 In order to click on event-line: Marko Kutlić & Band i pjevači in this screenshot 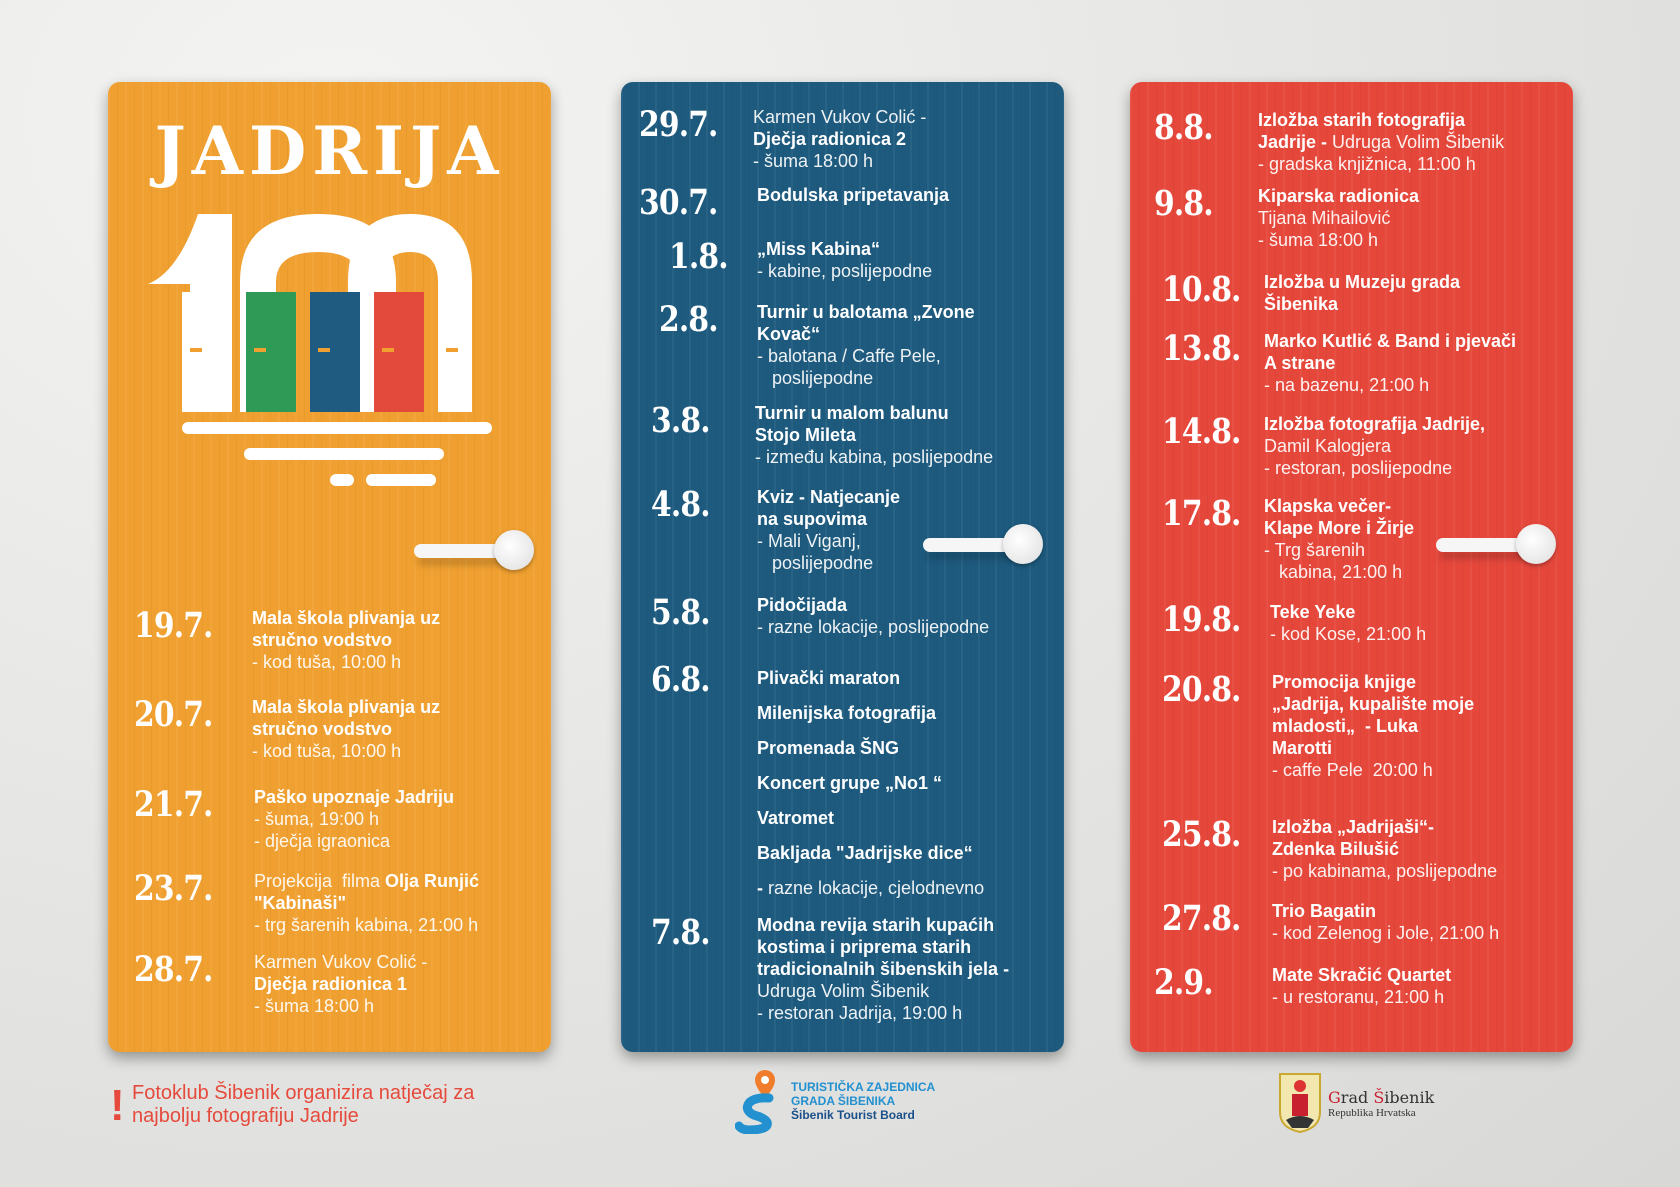, I will do `click(1390, 341)`.